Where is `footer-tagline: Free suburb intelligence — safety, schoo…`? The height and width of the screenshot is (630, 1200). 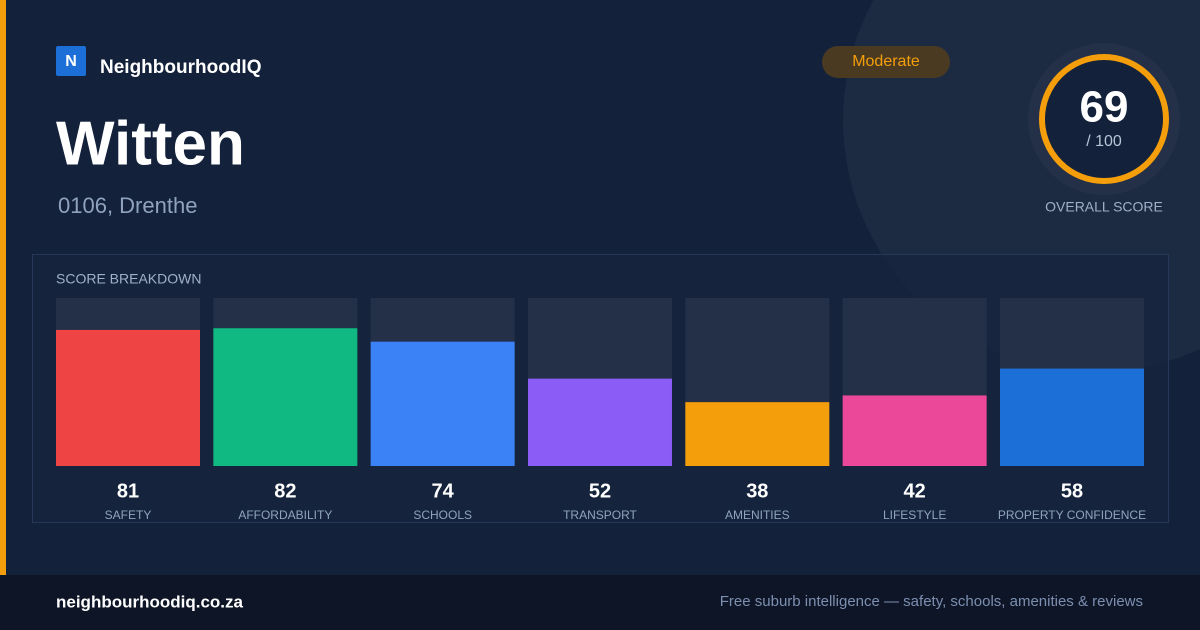 footer-tagline: Free suburb intelligence — safety, schoo… is located at coordinates (931, 601).